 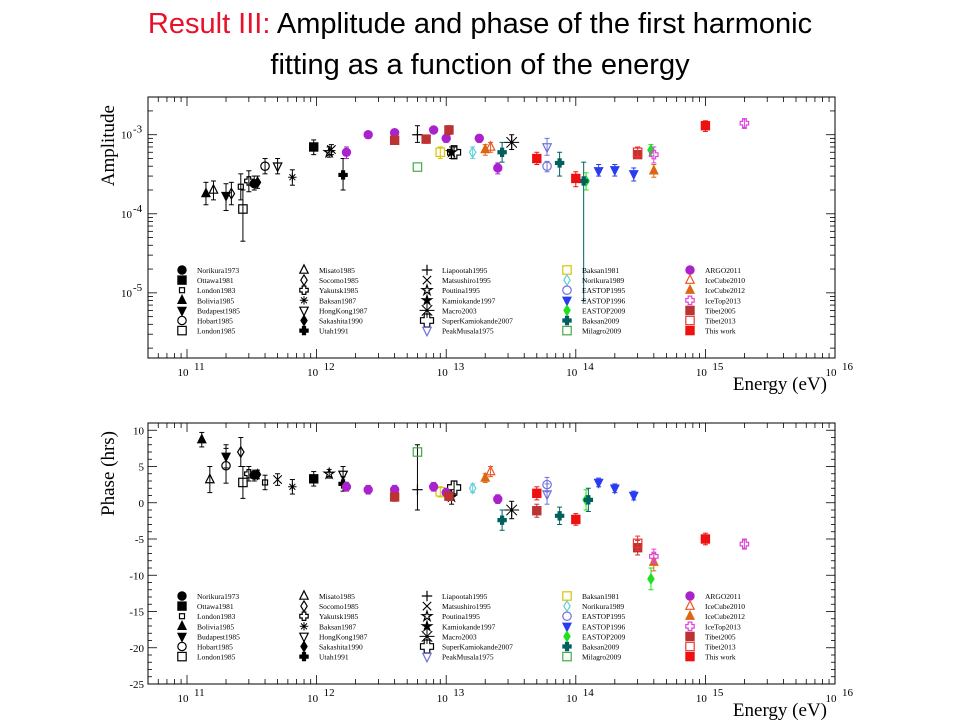 I want to click on legend-label: Utah1991, so click(x=334, y=331).